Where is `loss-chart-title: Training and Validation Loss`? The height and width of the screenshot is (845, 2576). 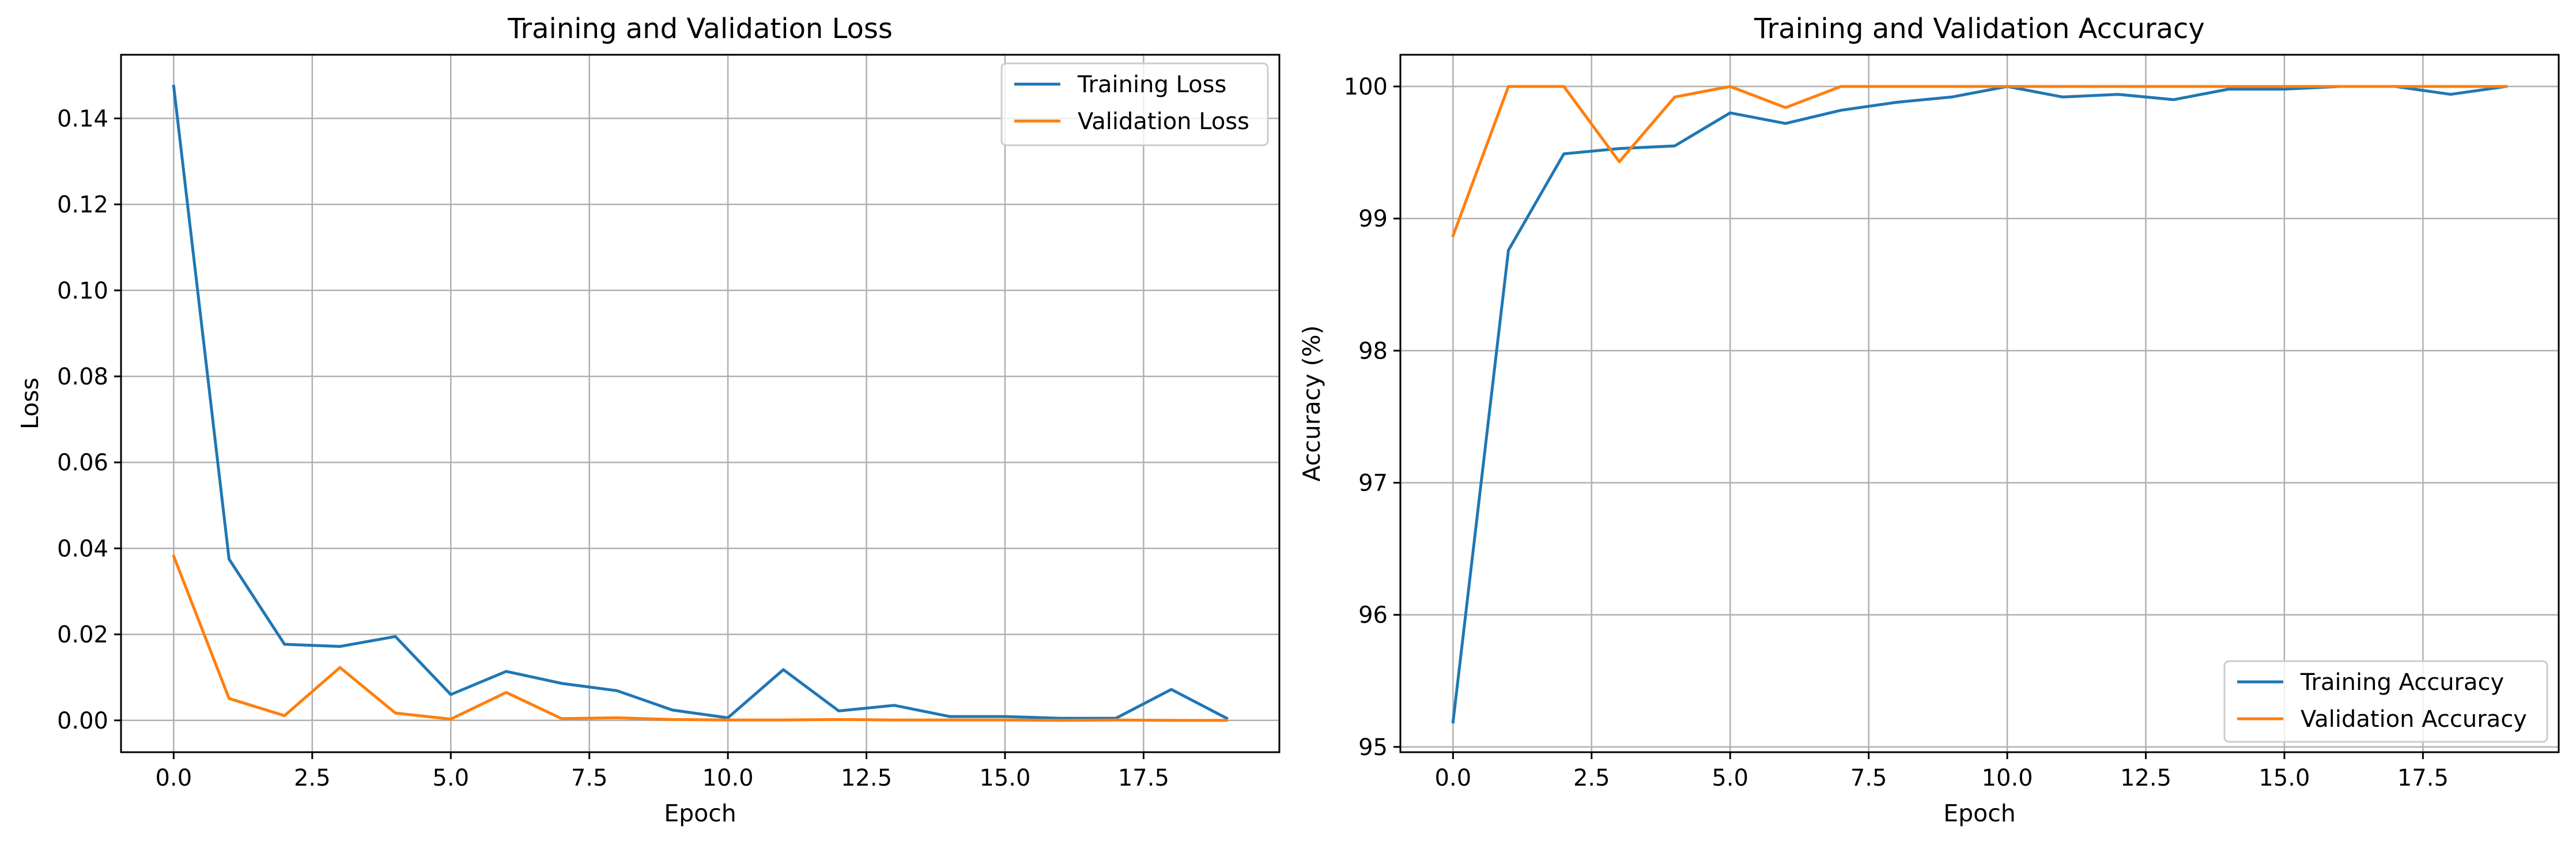
loss-chart-title: Training and Validation Loss is located at coordinates (700, 29).